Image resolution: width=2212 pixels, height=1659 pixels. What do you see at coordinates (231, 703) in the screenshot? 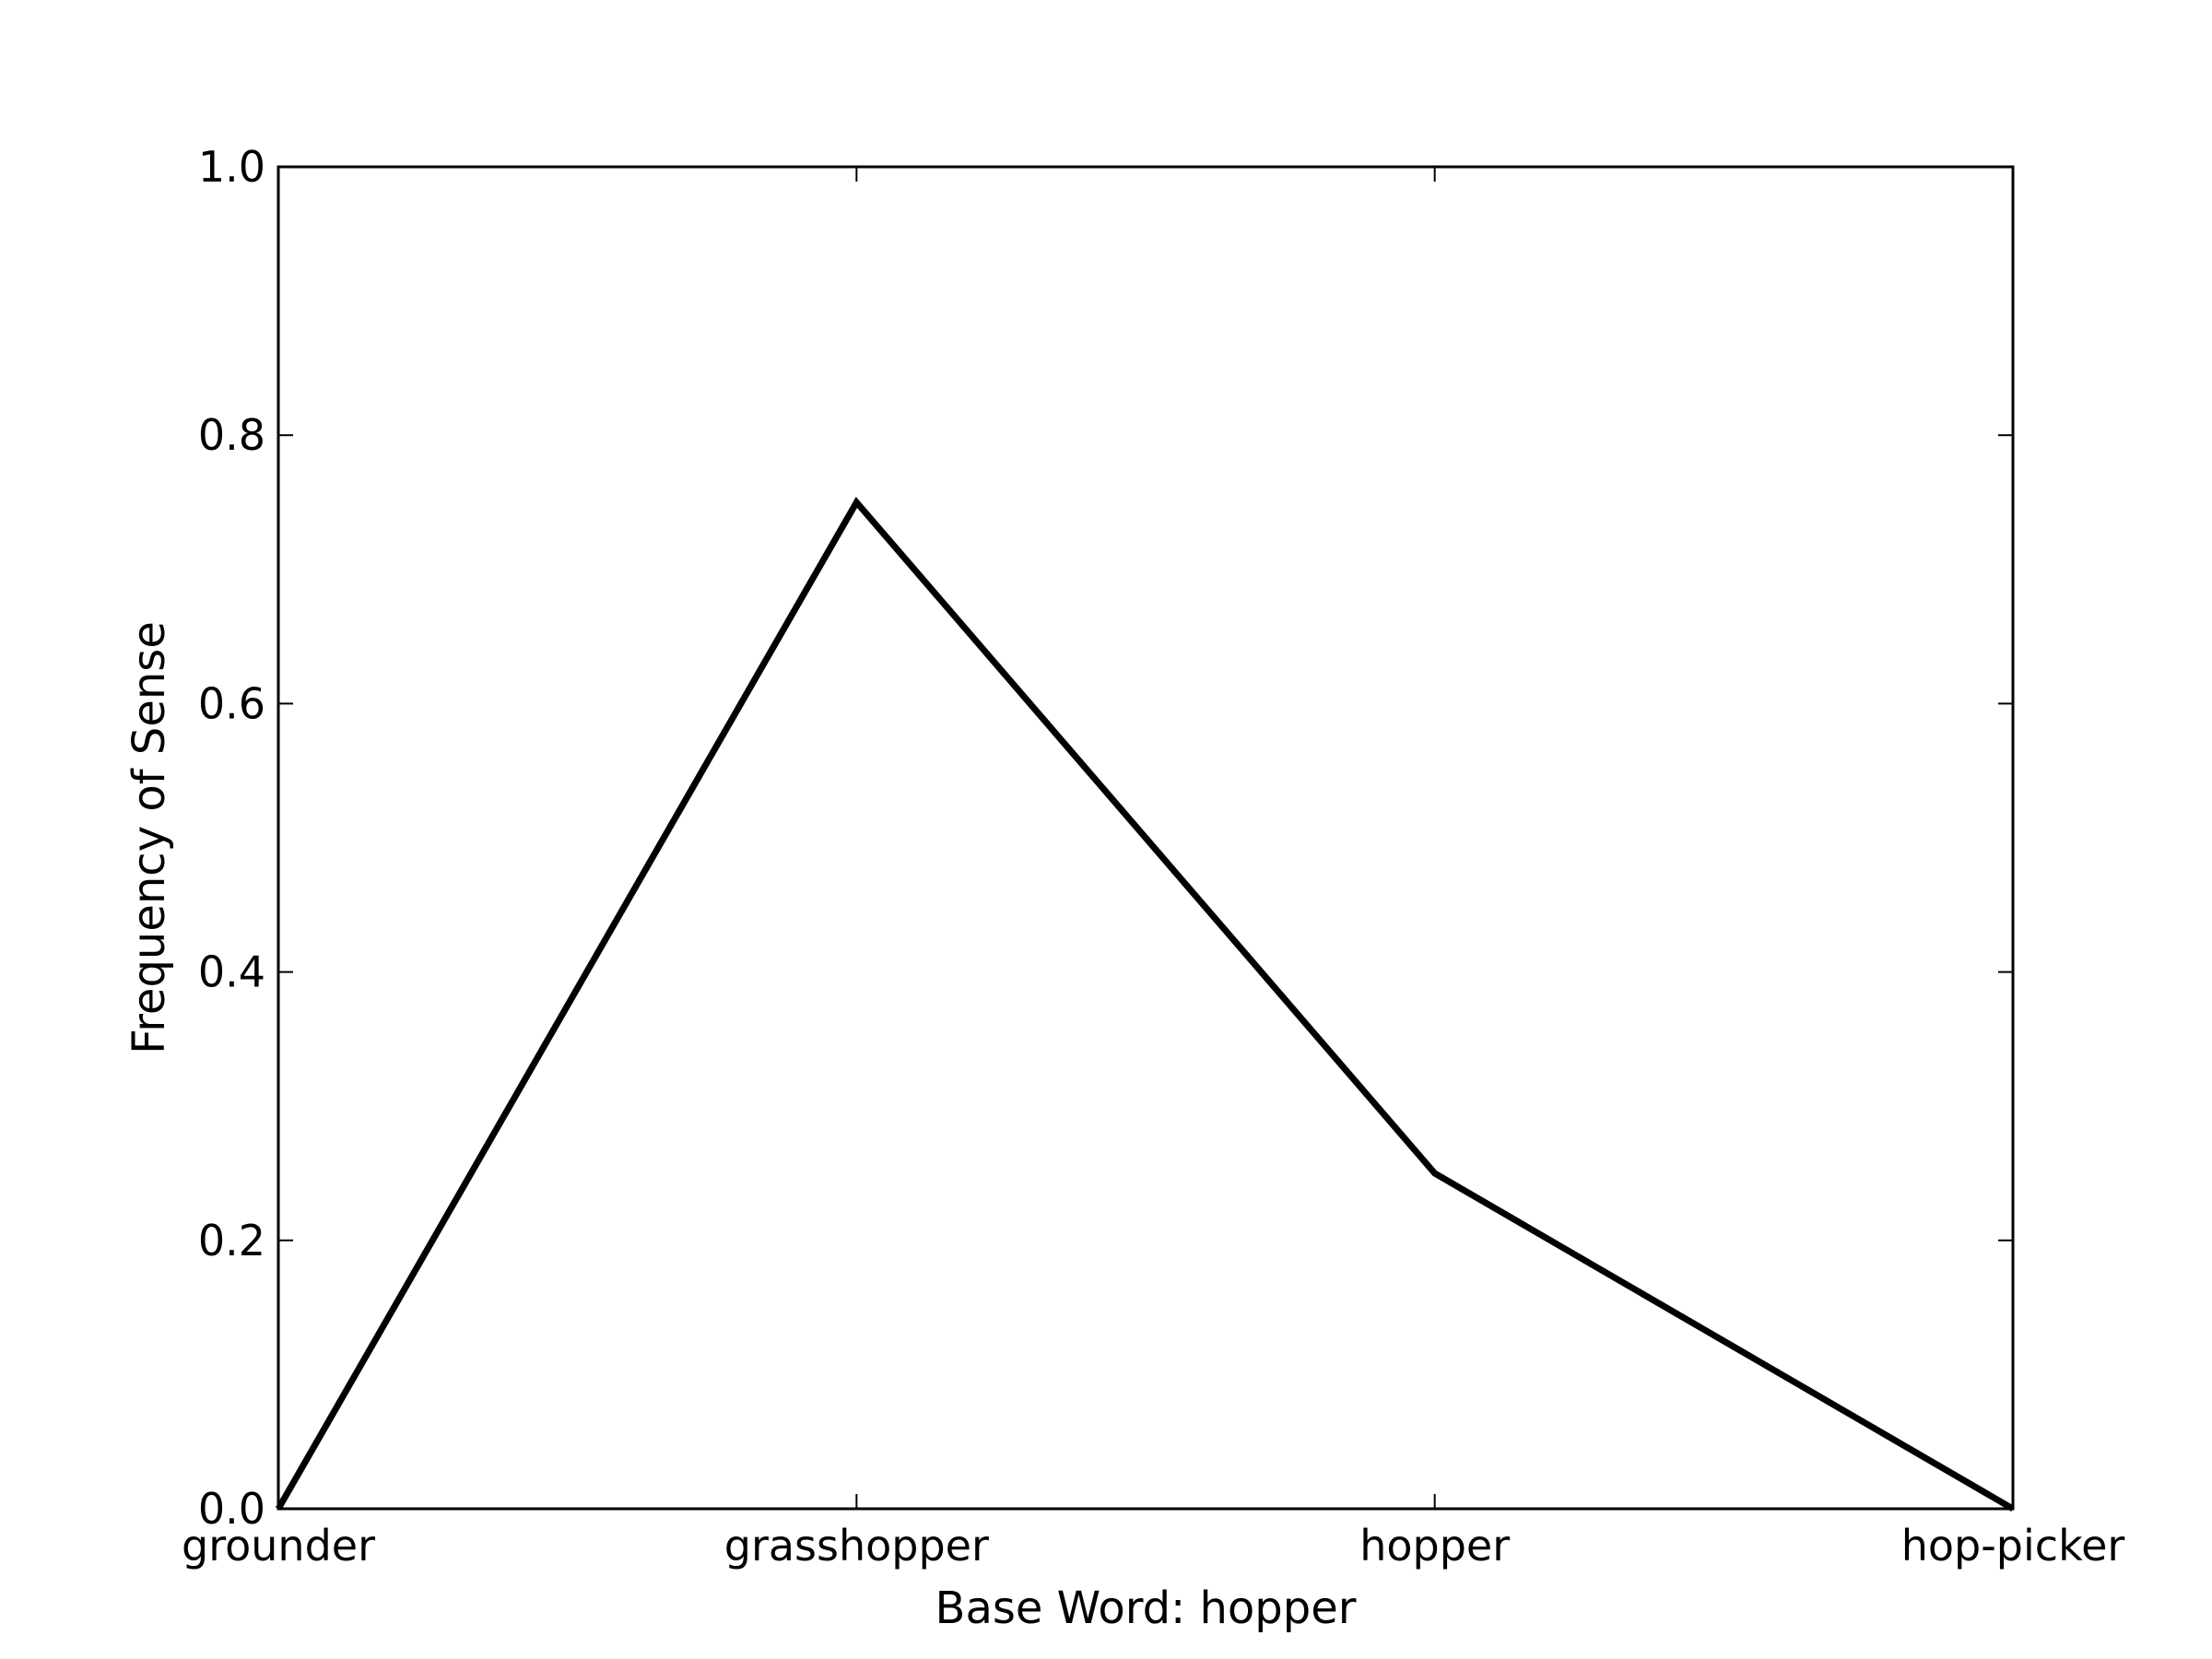
I see `y-tick-label-0.6: 0.6` at bounding box center [231, 703].